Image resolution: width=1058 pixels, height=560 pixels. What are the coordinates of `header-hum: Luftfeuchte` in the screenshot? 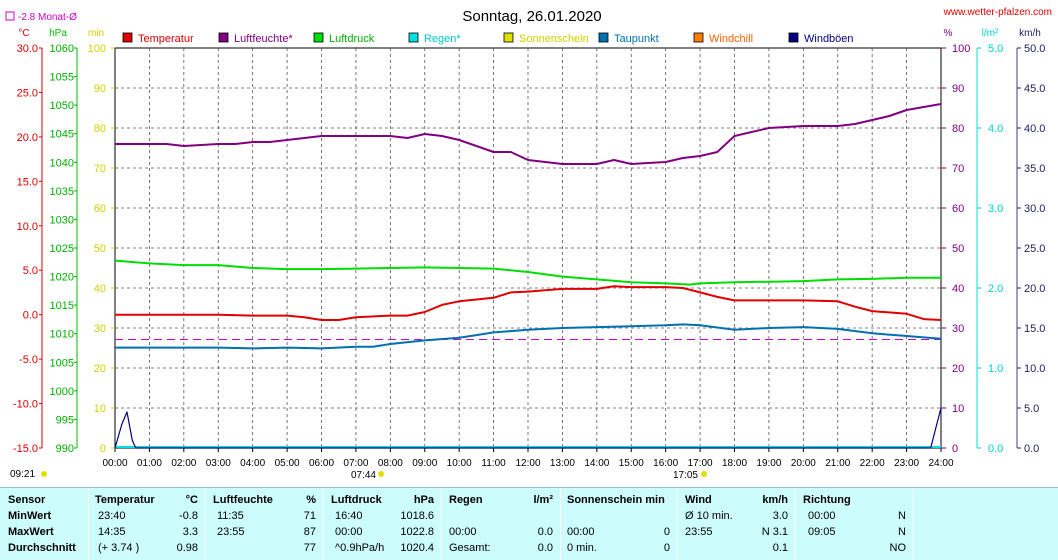 It's located at (243, 500).